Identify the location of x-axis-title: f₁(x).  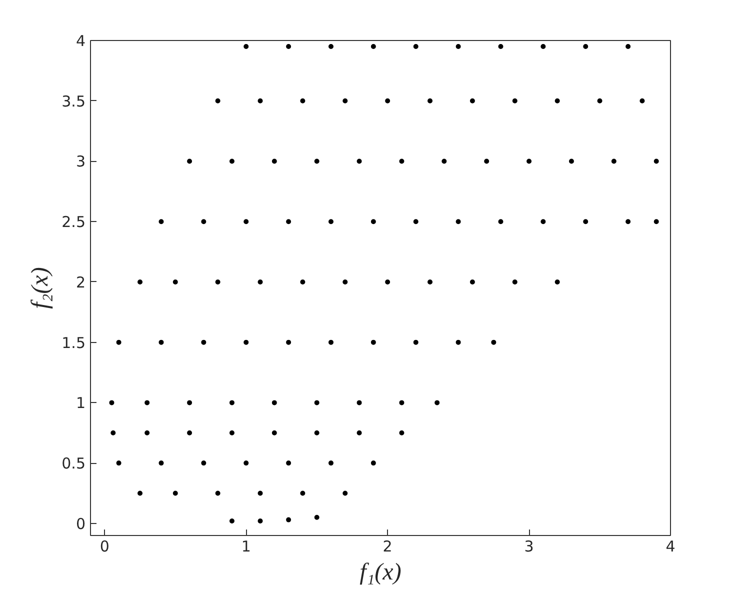
(381, 573).